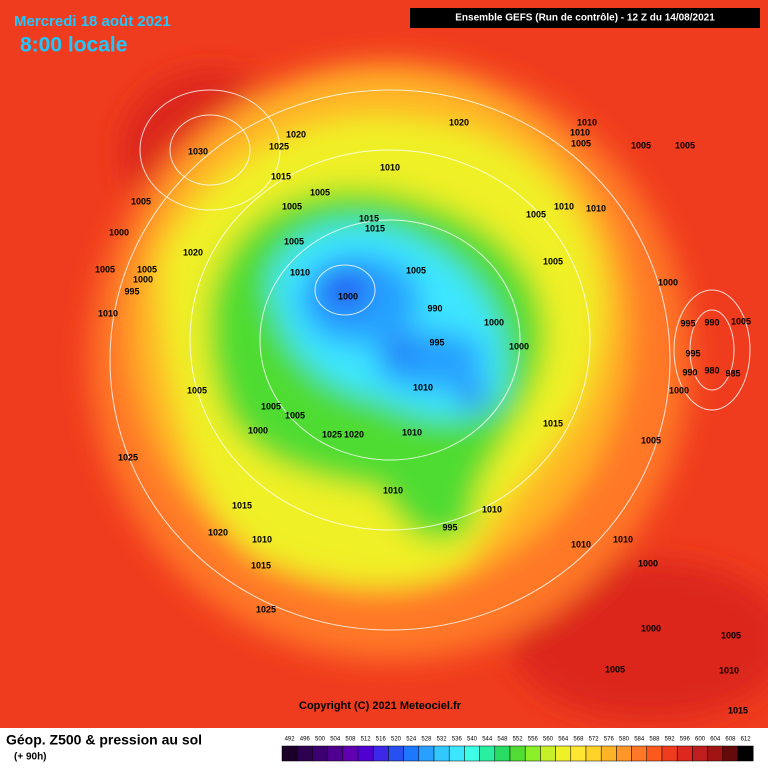  What do you see at coordinates (730, 740) in the screenshot?
I see `legend-value: 608` at bounding box center [730, 740].